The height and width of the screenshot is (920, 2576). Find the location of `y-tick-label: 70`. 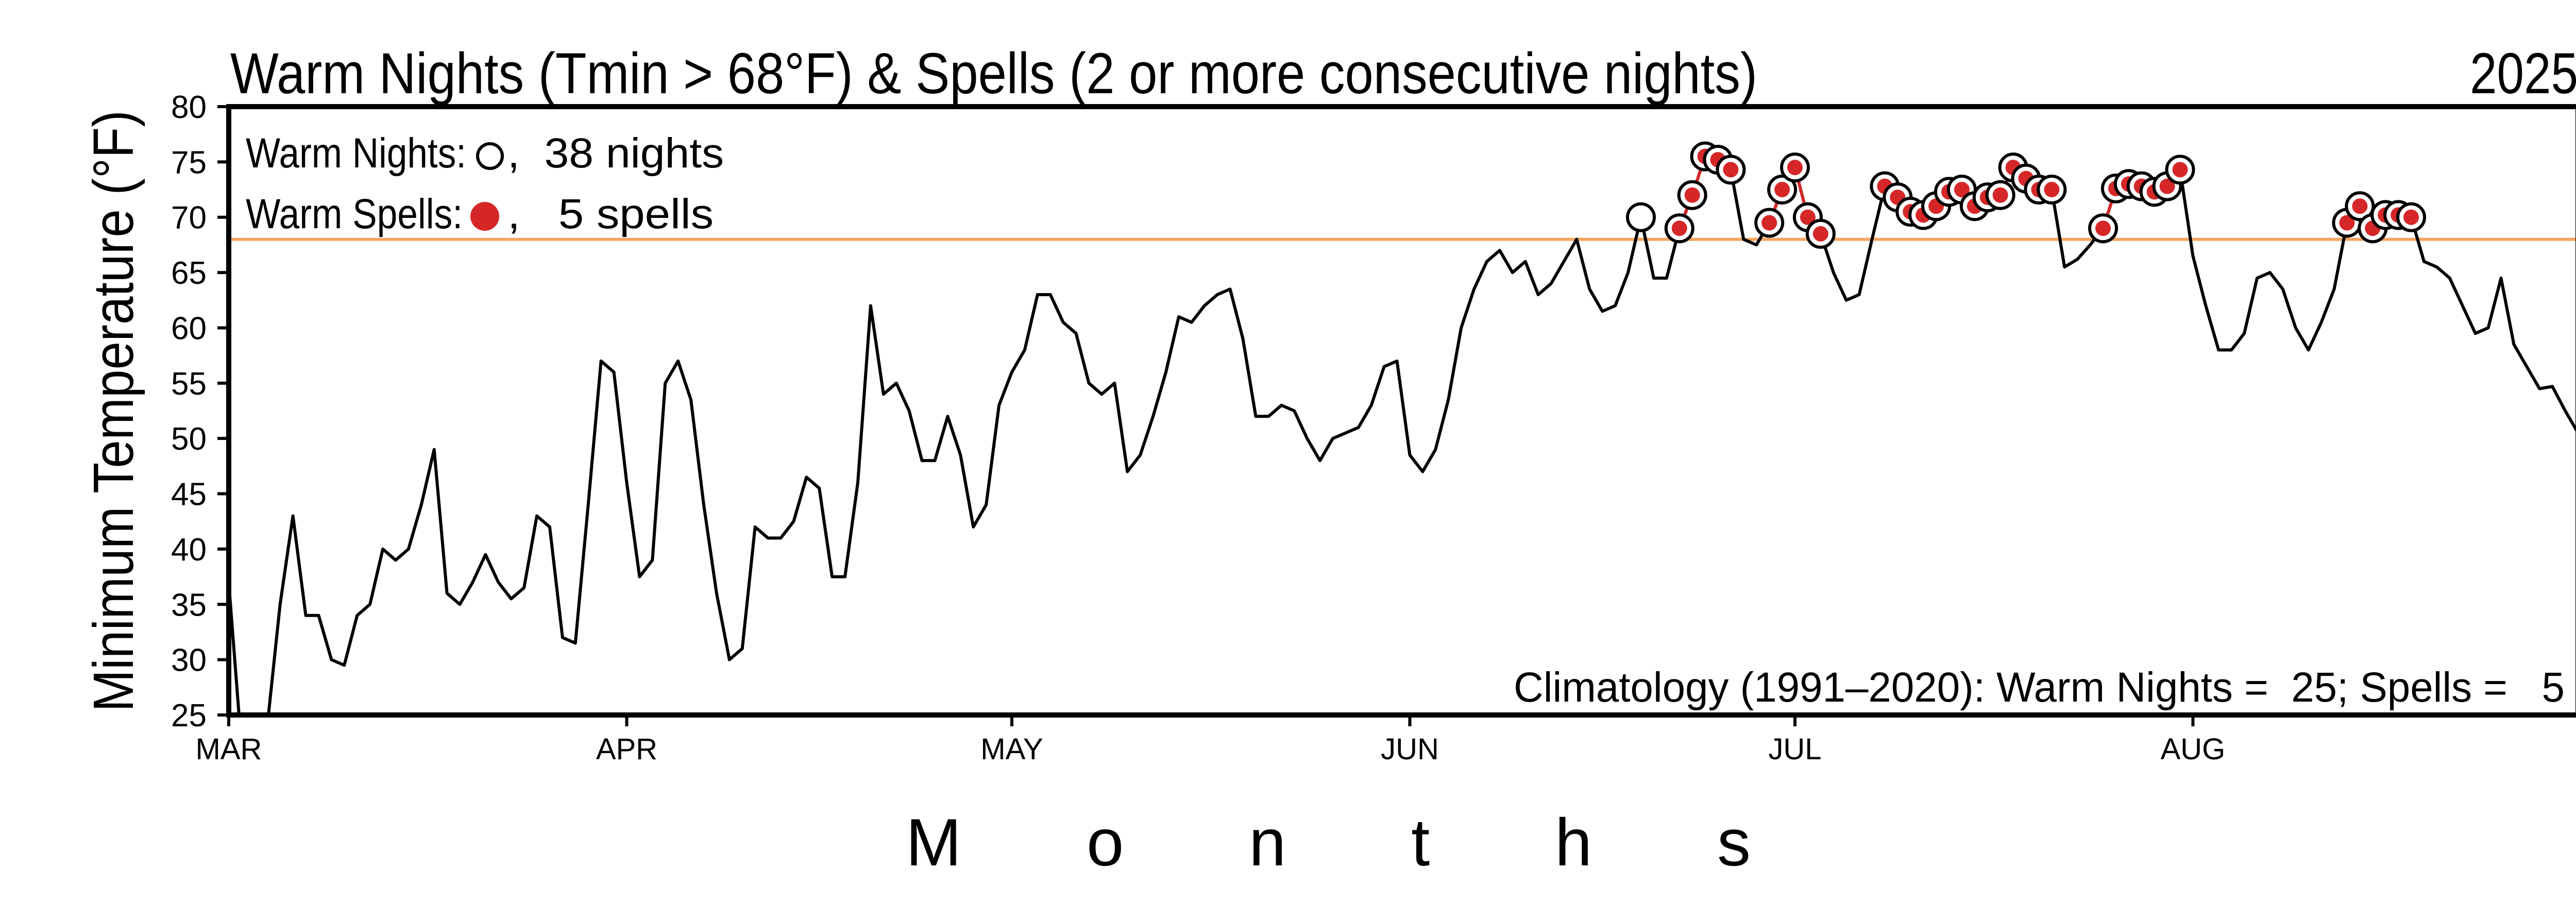

y-tick-label: 70 is located at coordinates (189, 218).